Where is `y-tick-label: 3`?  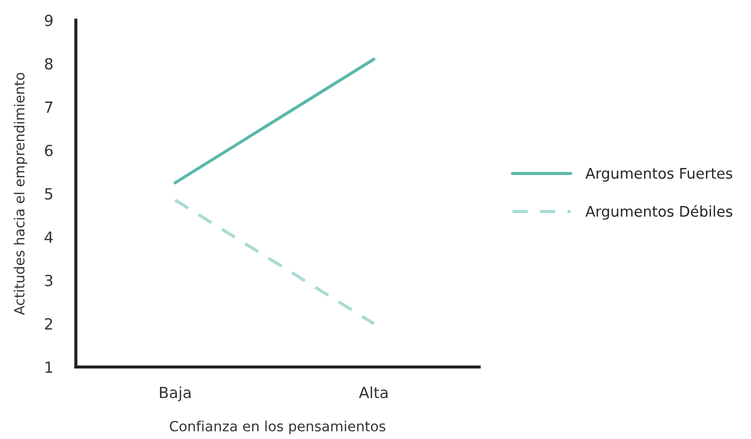
y-tick-label: 3 is located at coordinates (48, 280).